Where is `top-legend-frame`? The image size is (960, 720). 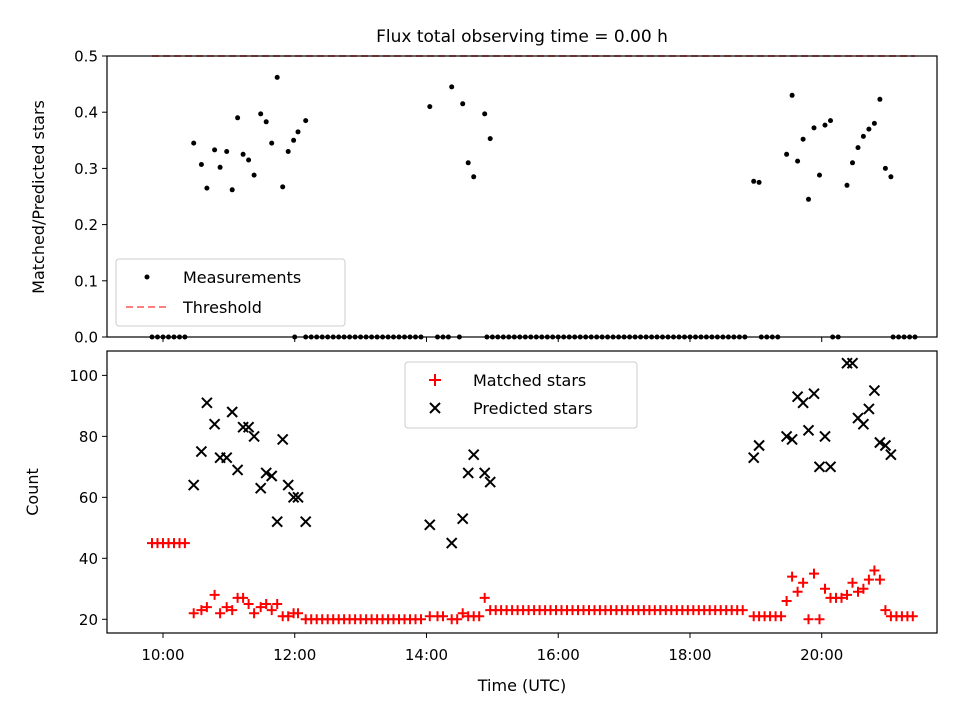 top-legend-frame is located at coordinates (230, 292).